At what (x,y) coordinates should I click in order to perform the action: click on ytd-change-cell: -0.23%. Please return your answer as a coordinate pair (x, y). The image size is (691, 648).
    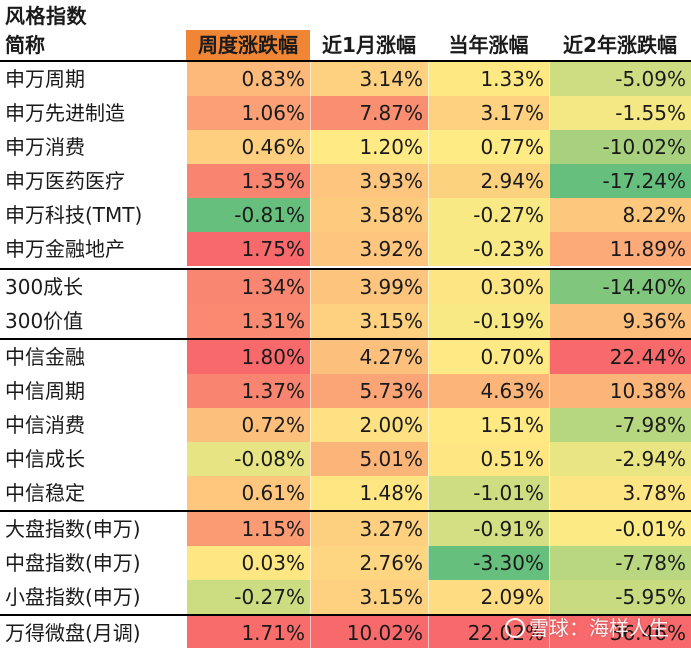
    Looking at the image, I should click on (488, 249).